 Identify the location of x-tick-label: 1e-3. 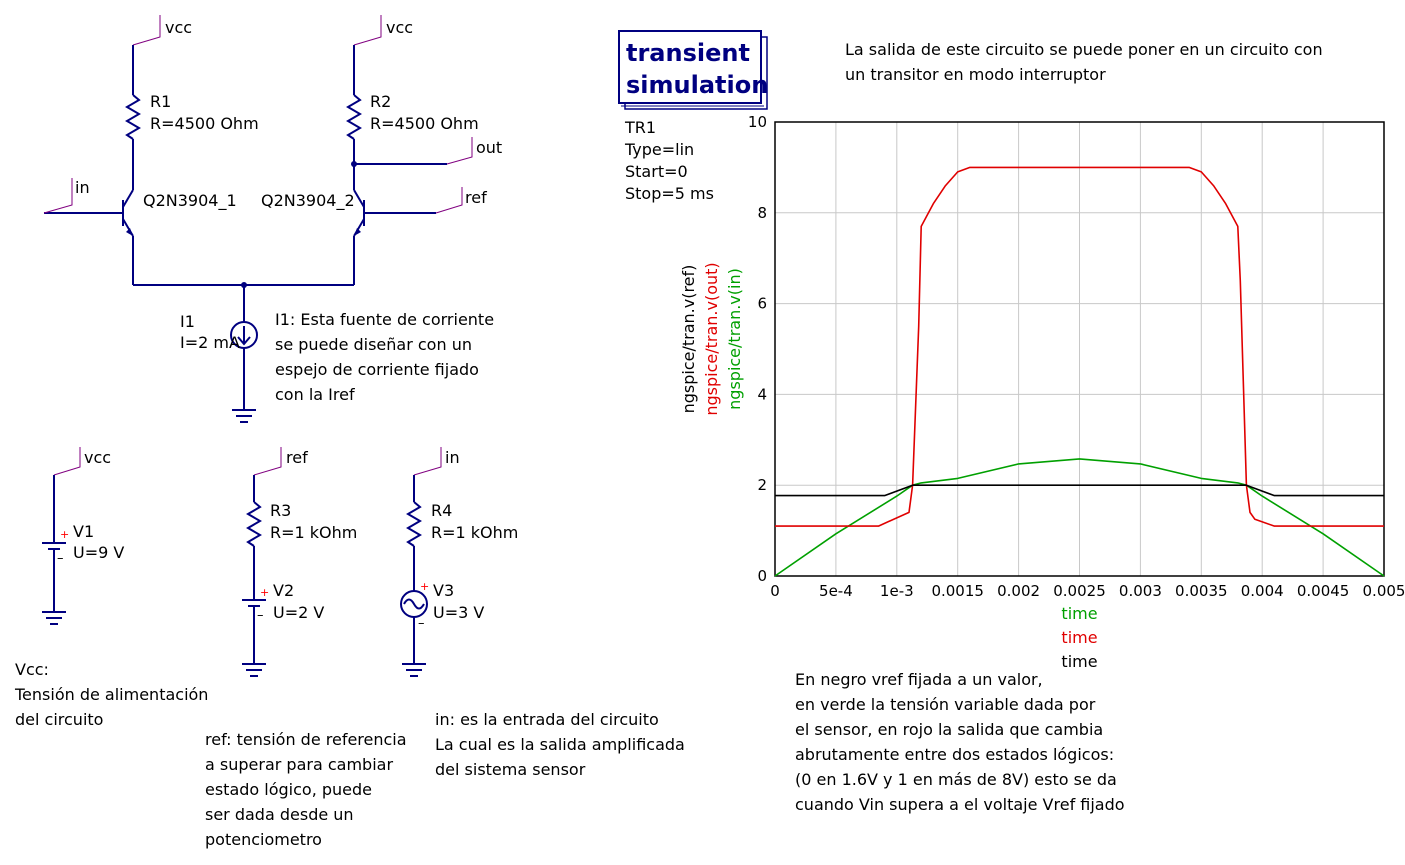
(897, 591).